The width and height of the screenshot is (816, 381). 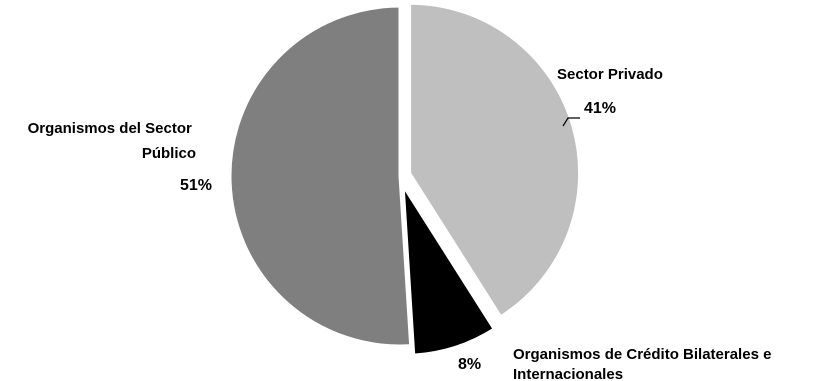 What do you see at coordinates (600, 108) in the screenshot?
I see `slice-value-sector-privado: 41%` at bounding box center [600, 108].